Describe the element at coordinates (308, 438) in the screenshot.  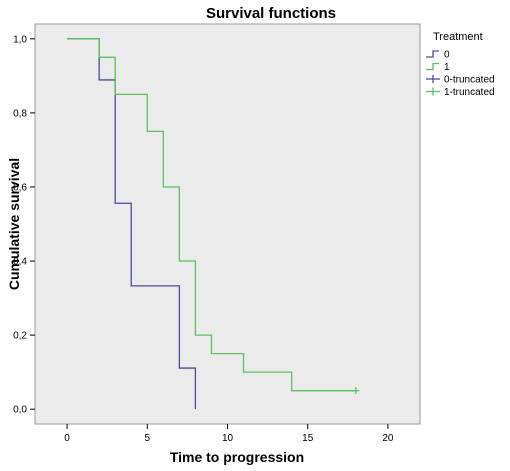
I see `x-tick-label: 15` at that location.